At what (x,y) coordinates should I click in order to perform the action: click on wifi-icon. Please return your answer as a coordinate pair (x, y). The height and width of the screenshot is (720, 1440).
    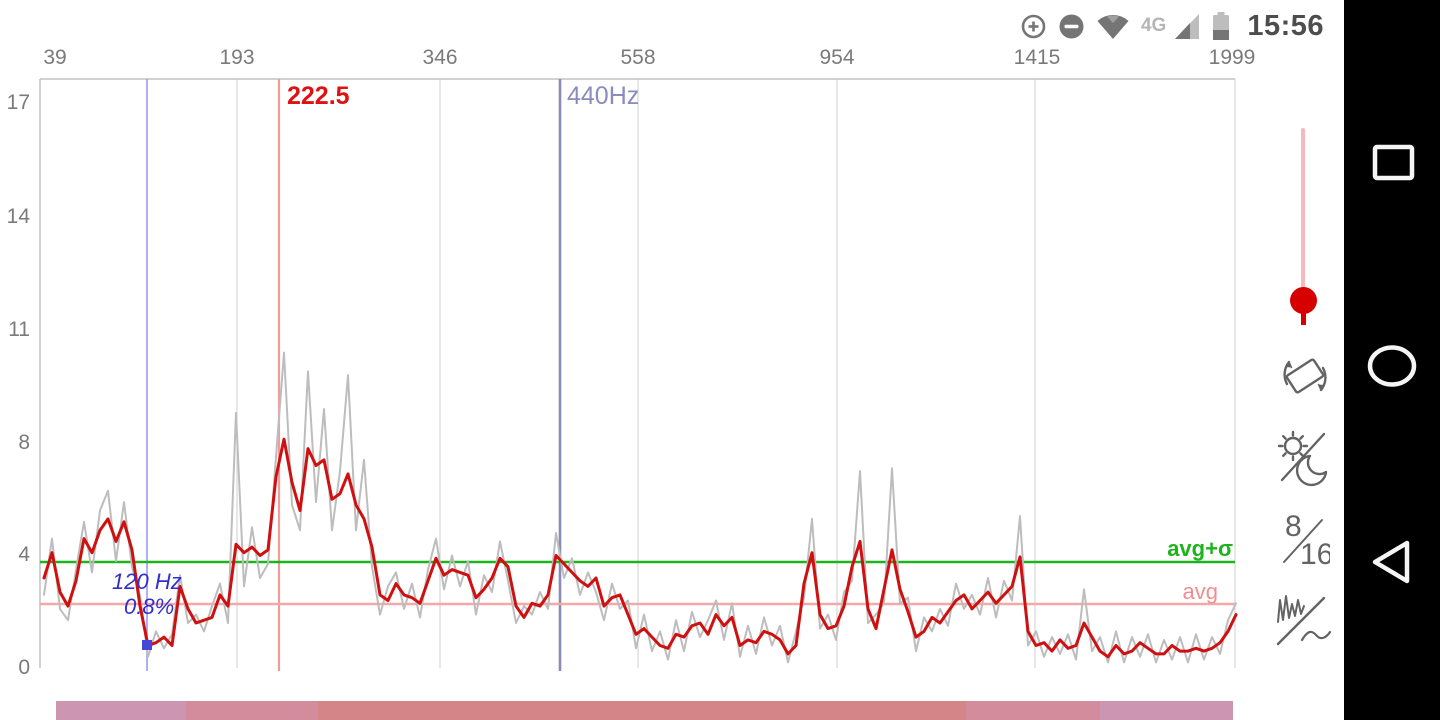
    Looking at the image, I should click on (1113, 26).